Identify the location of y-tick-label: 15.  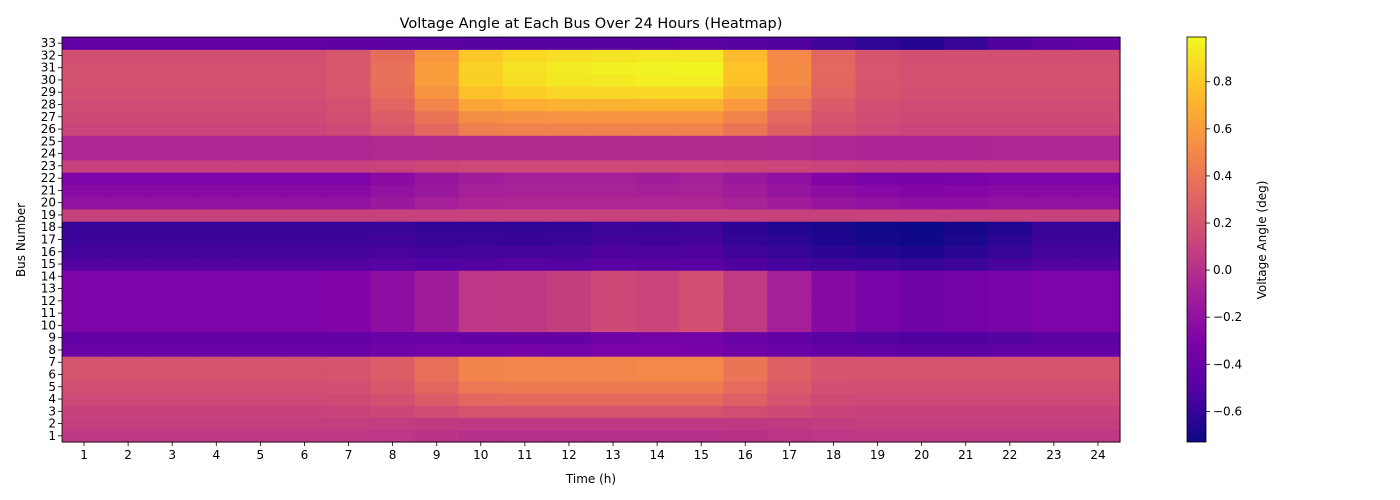
(48, 264).